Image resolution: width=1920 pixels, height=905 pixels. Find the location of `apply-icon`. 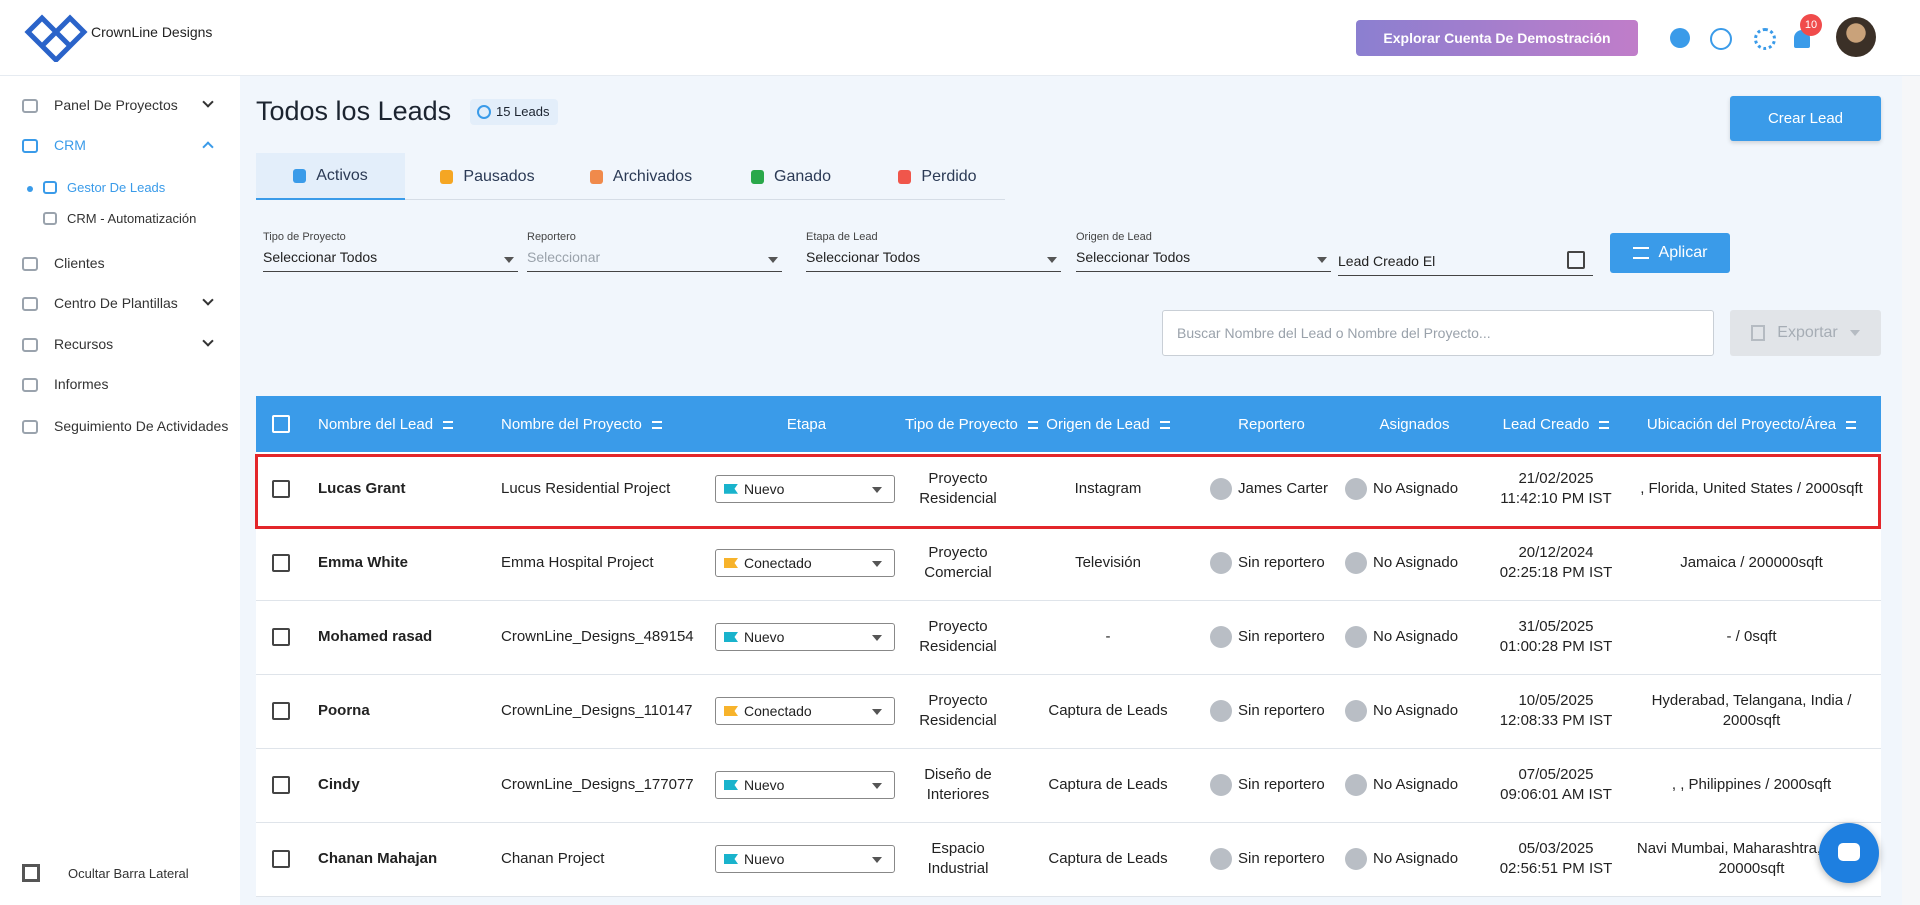

apply-icon is located at coordinates (1640, 253).